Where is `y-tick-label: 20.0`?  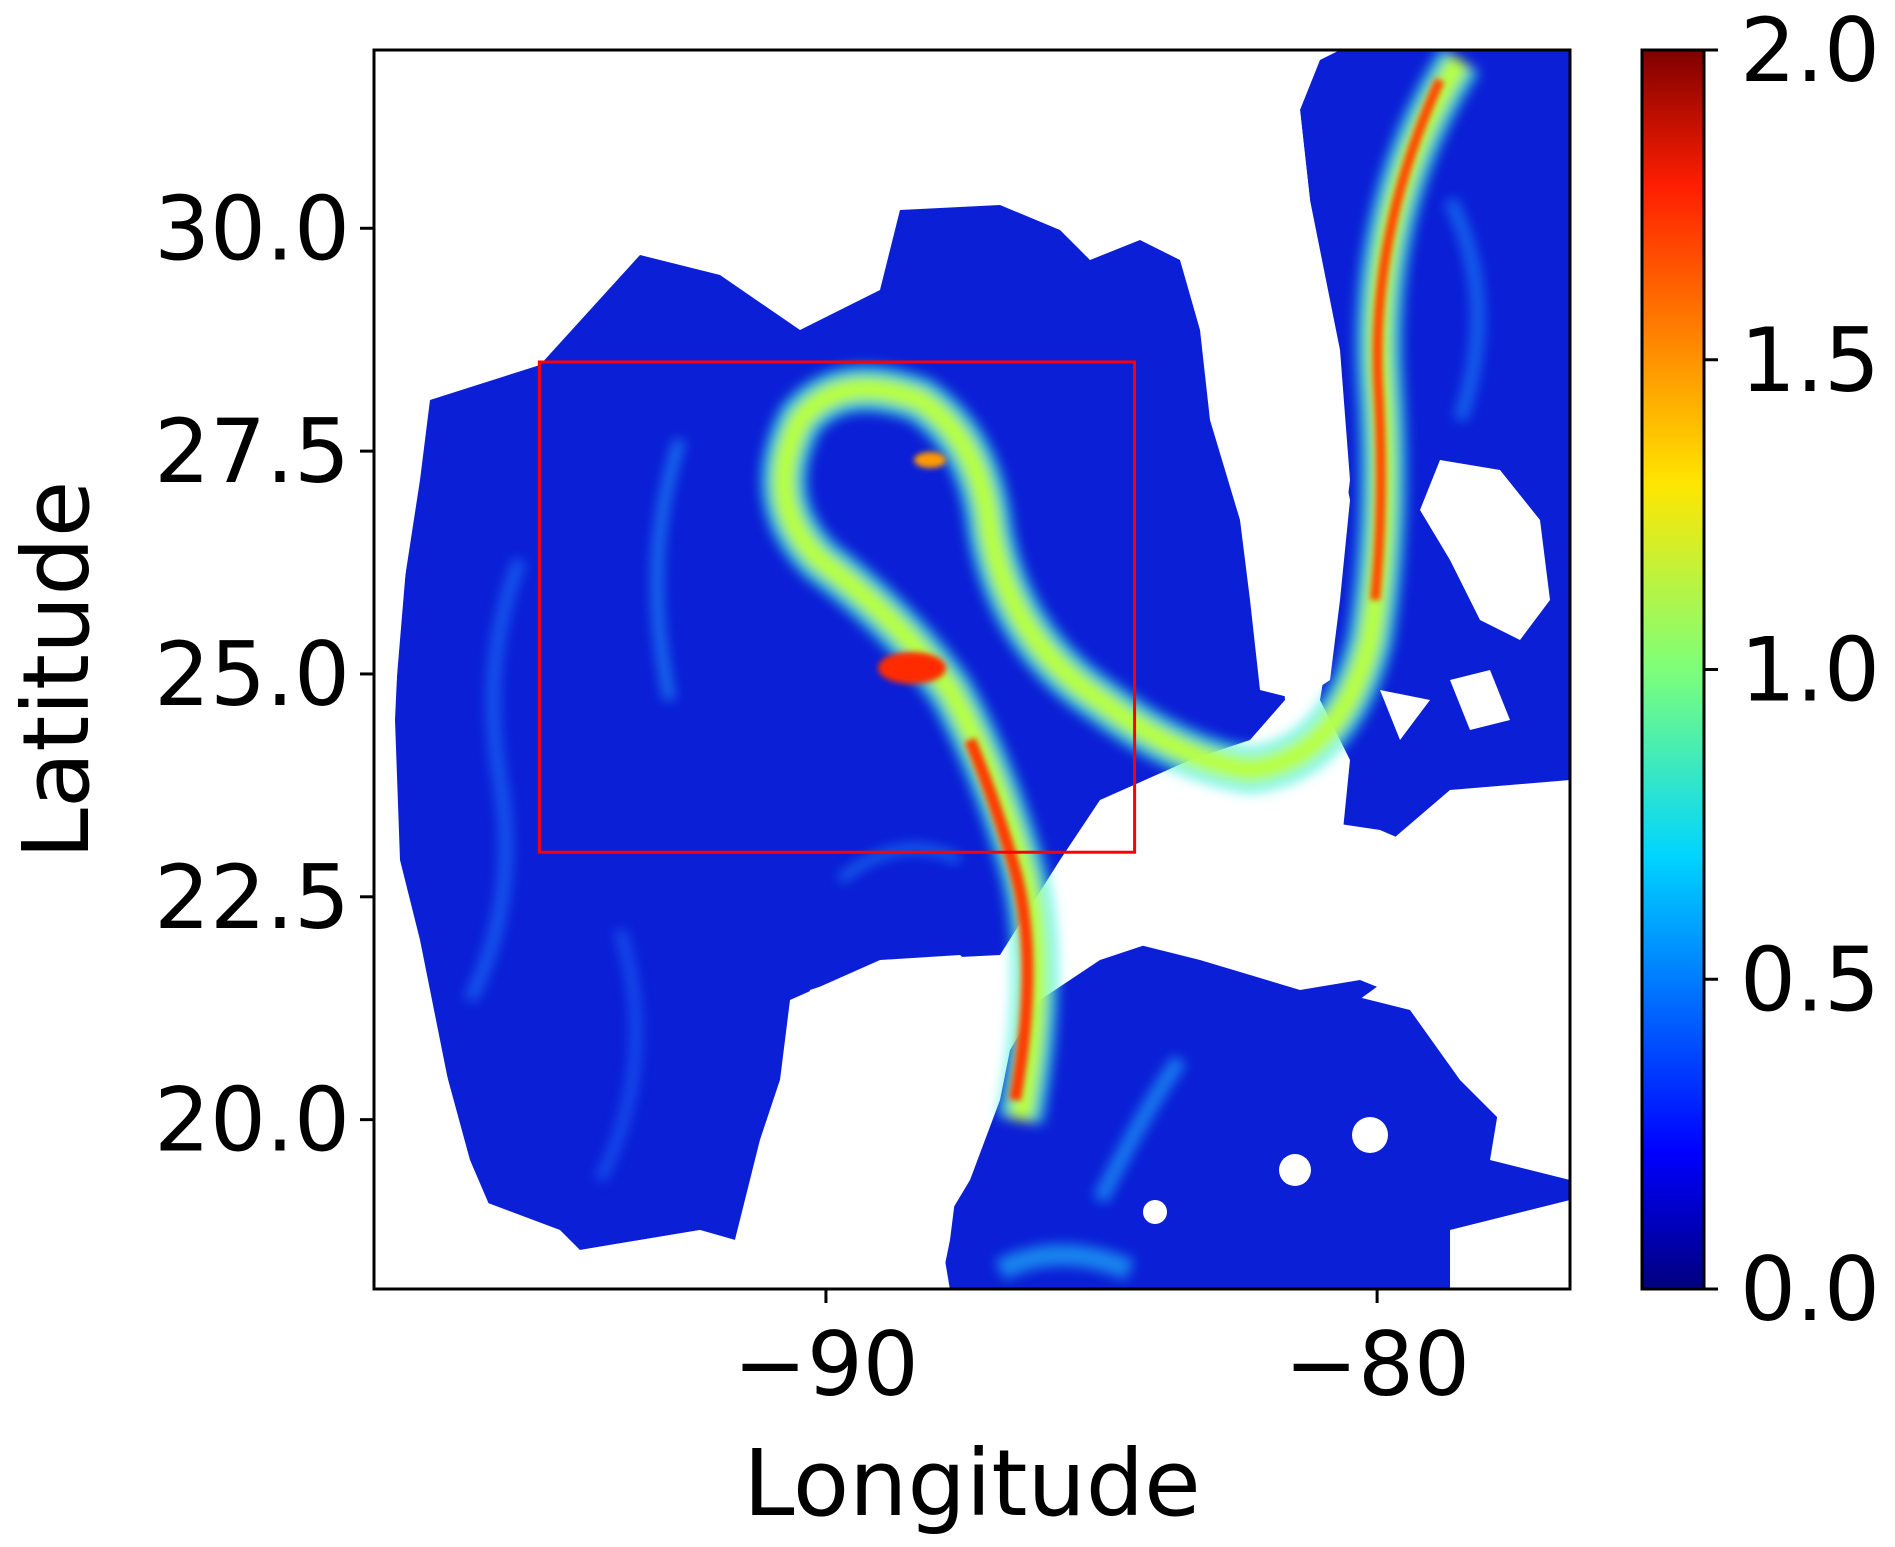
y-tick-label: 20.0 is located at coordinates (252, 1120).